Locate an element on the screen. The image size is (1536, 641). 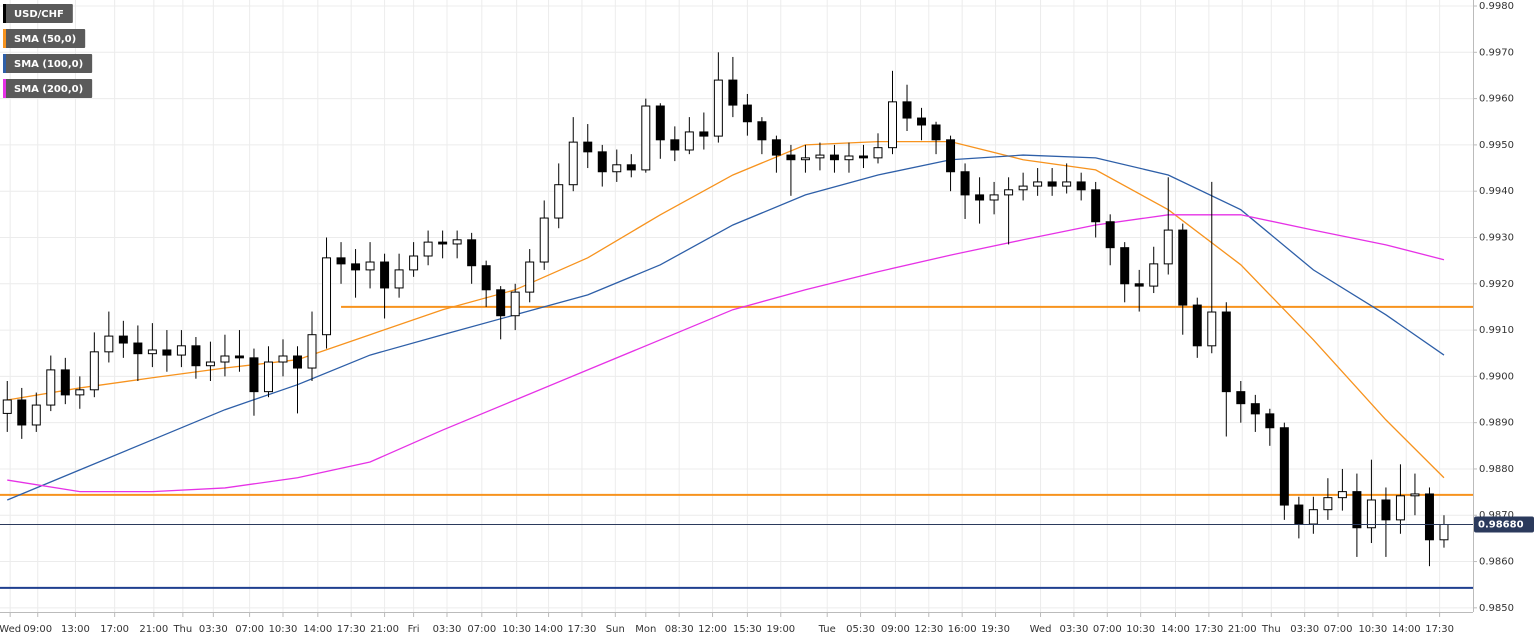
x-tick-label: Fri is located at coordinates (414, 629).